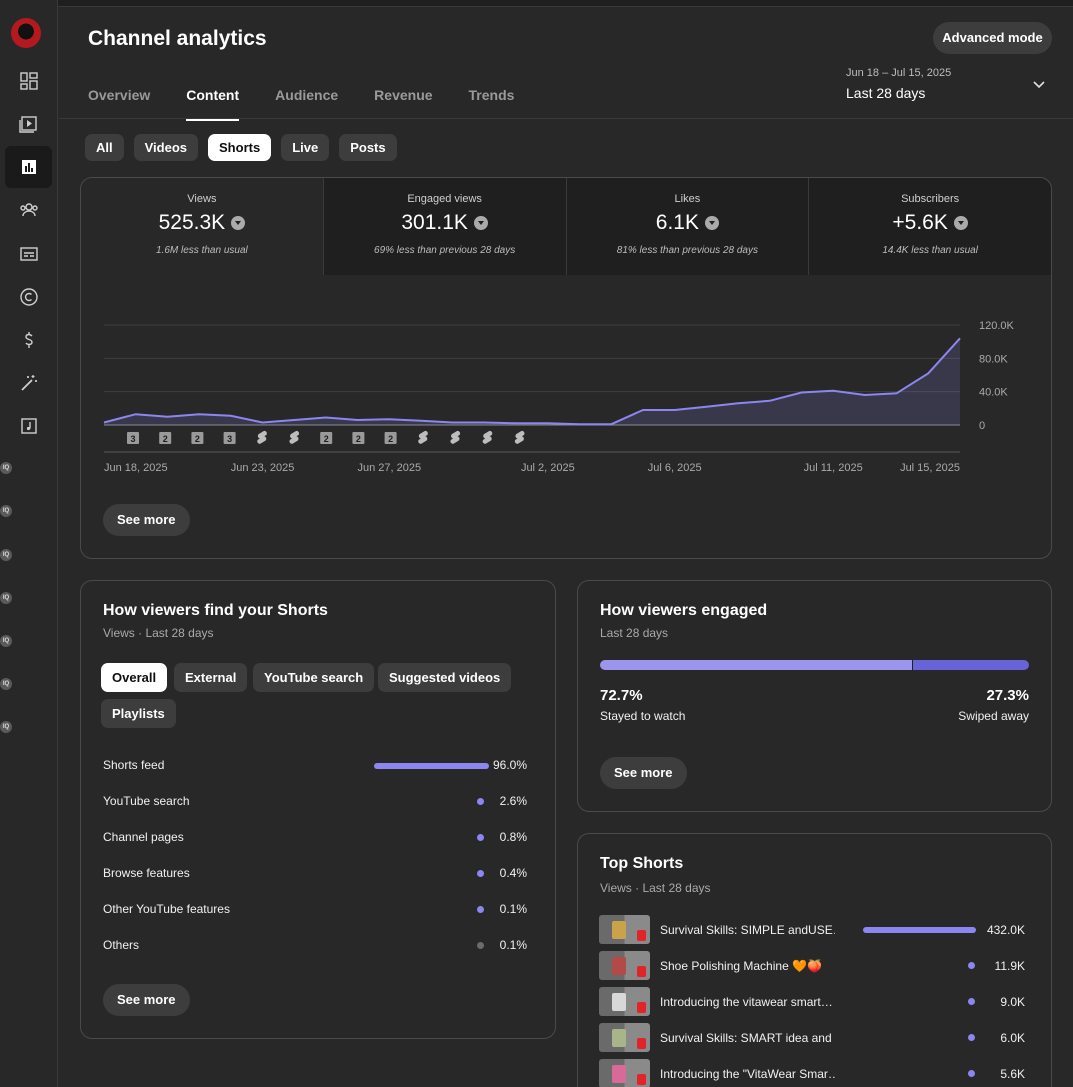 Image resolution: width=1073 pixels, height=1087 pixels. I want to click on x-tick-label: Jul 2, 2025, so click(548, 468).